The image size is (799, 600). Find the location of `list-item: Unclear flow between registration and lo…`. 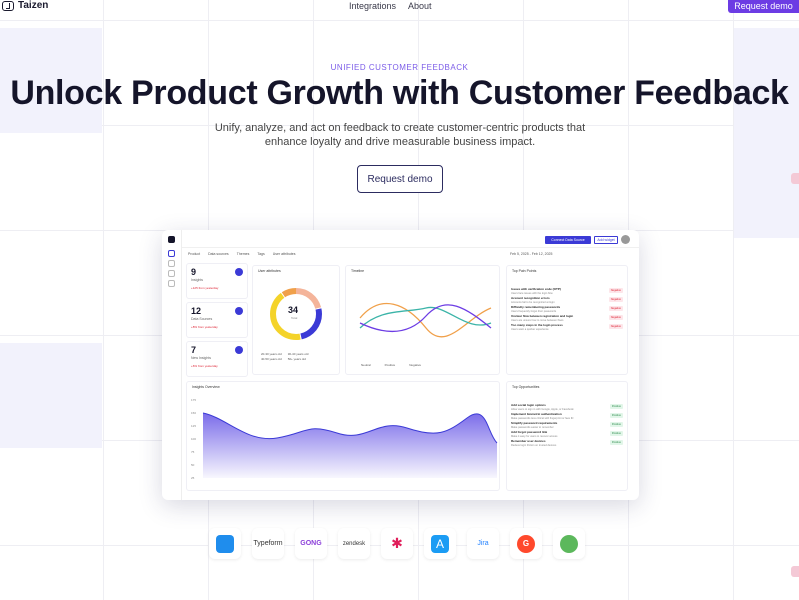

list-item: Unclear flow between registration and lo… is located at coordinates (567, 318).